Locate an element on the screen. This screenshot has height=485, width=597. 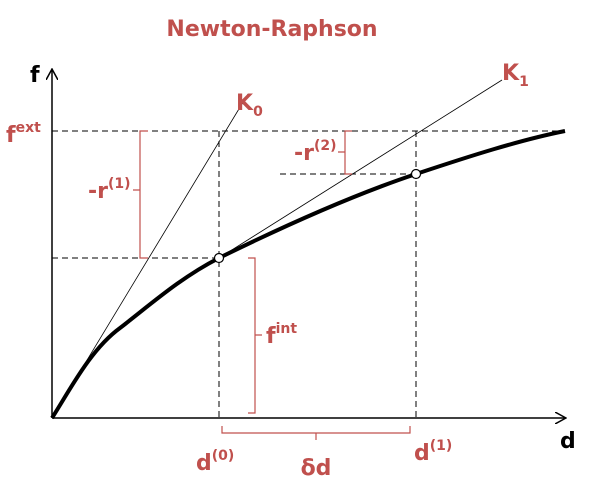
label-part: int is located at coordinates (287, 329).